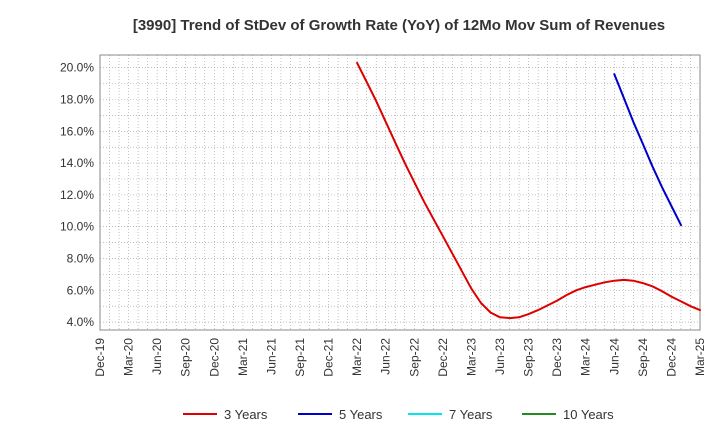 Image resolution: width=720 pixels, height=440 pixels. Describe the element at coordinates (271, 356) in the screenshot. I see `x-tick-label: Jun-21` at that location.